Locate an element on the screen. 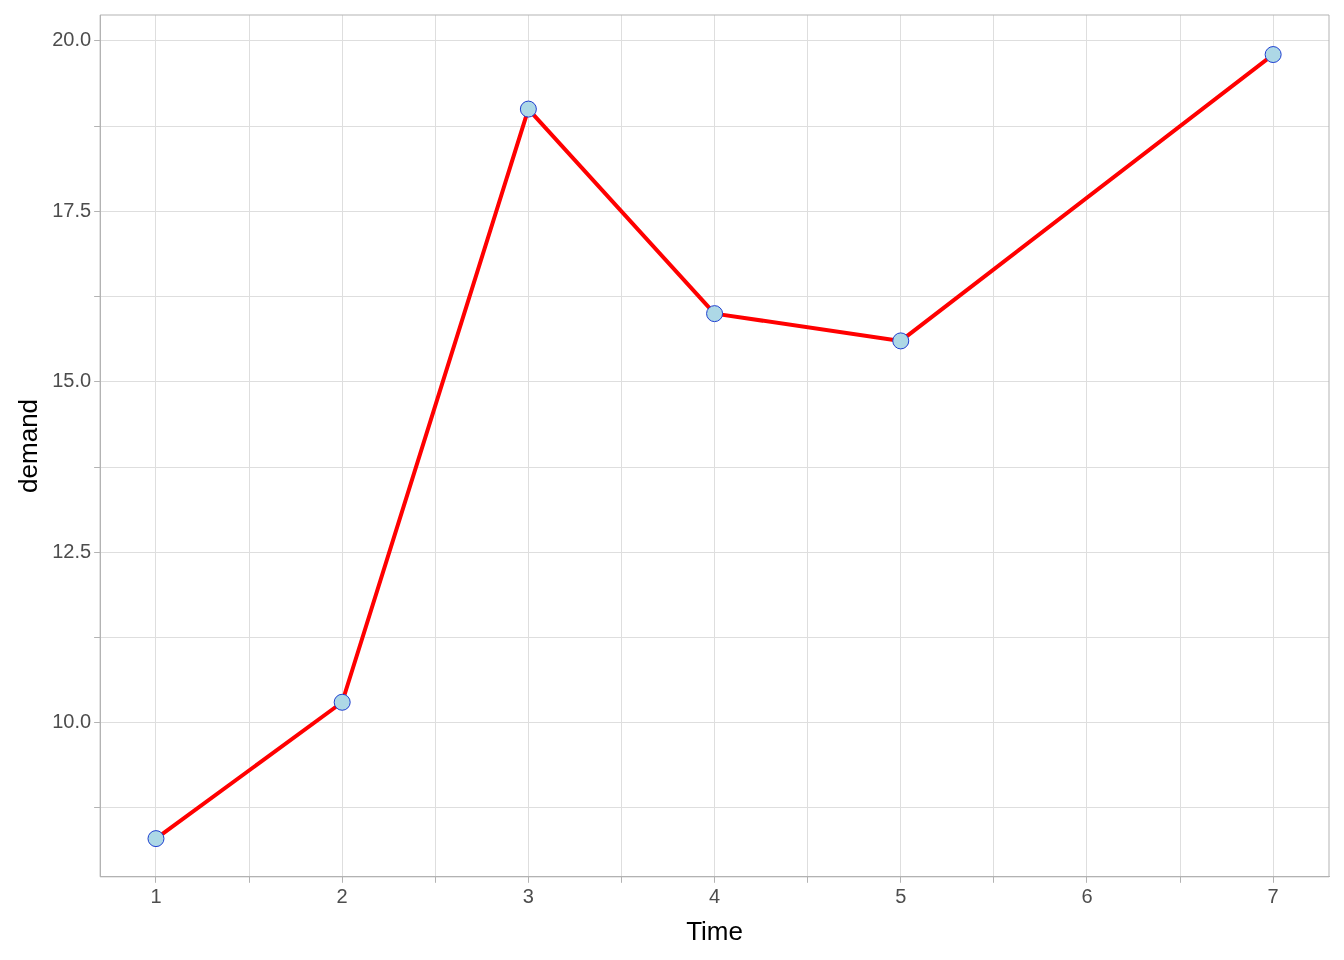  y-tick-label: 20.0 is located at coordinates (72, 39).